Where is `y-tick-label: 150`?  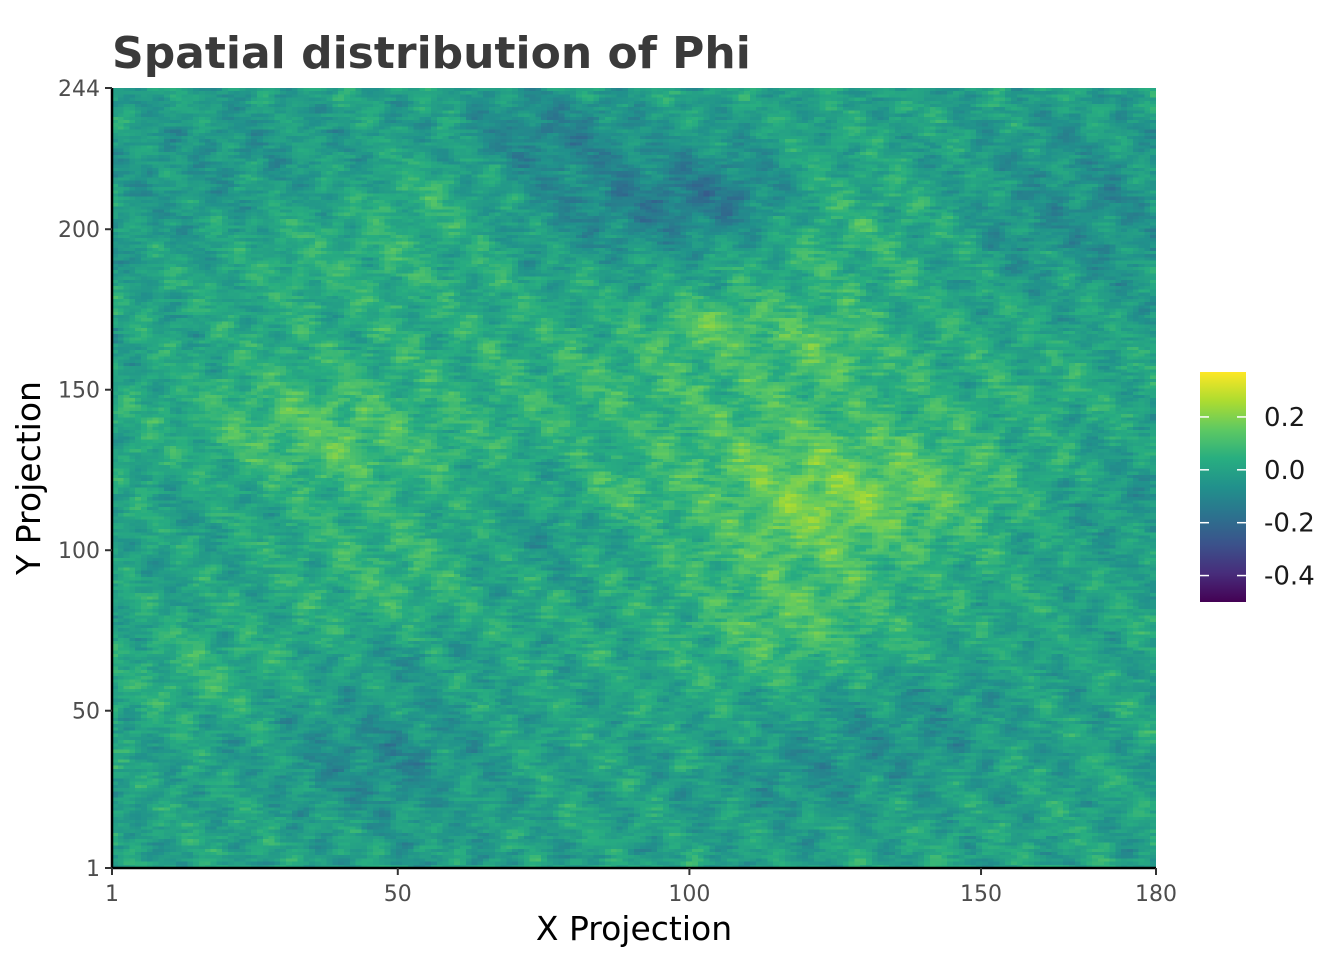 y-tick-label: 150 is located at coordinates (79, 391).